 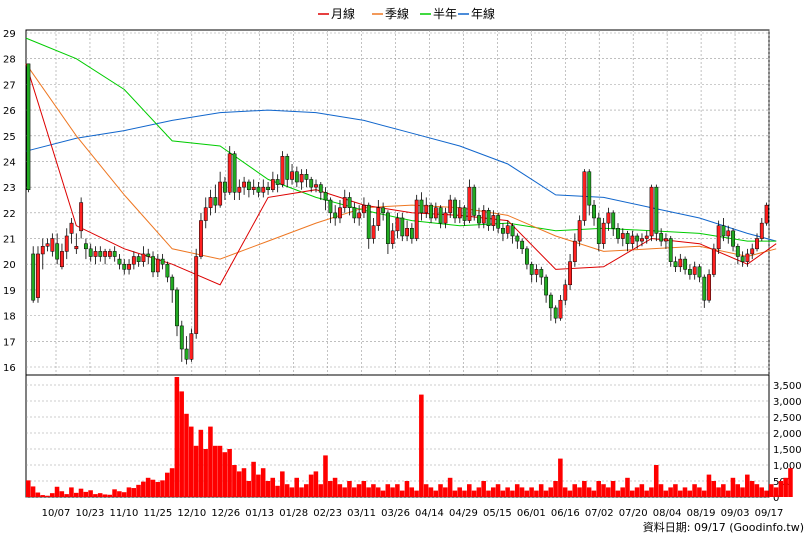 I want to click on price-tick-label: 20, so click(x=9, y=265).